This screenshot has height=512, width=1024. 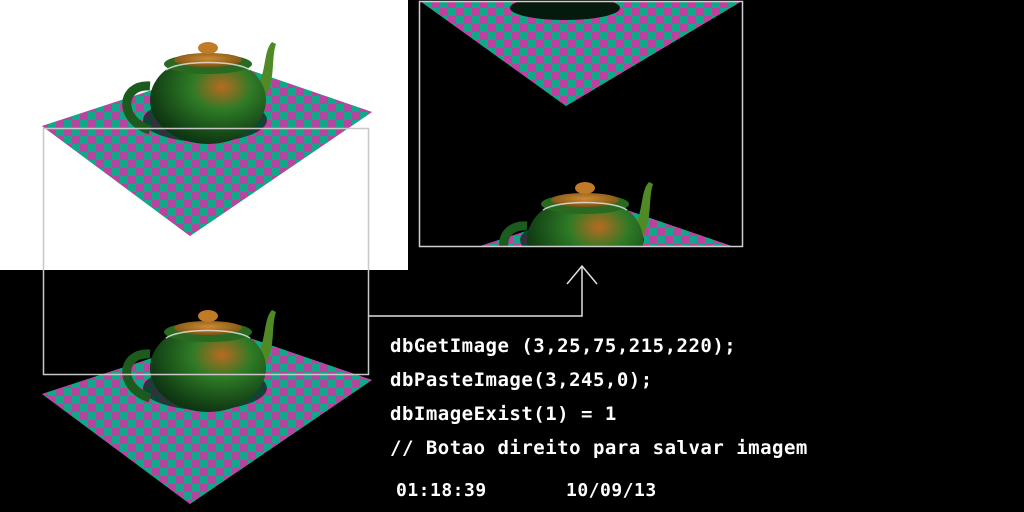 I want to click on connector-line, so click(x=476, y=291).